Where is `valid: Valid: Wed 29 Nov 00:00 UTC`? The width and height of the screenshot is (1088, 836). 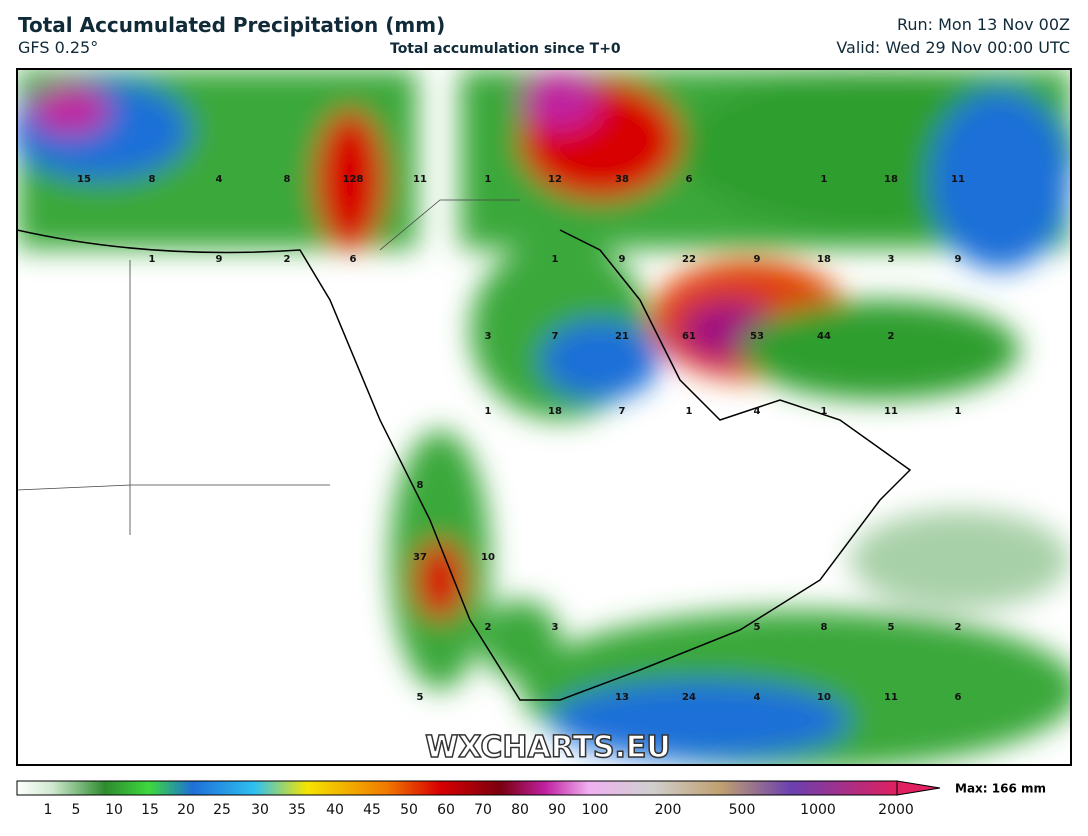
valid: Valid: Wed 29 Nov 00:00 UTC is located at coordinates (953, 47).